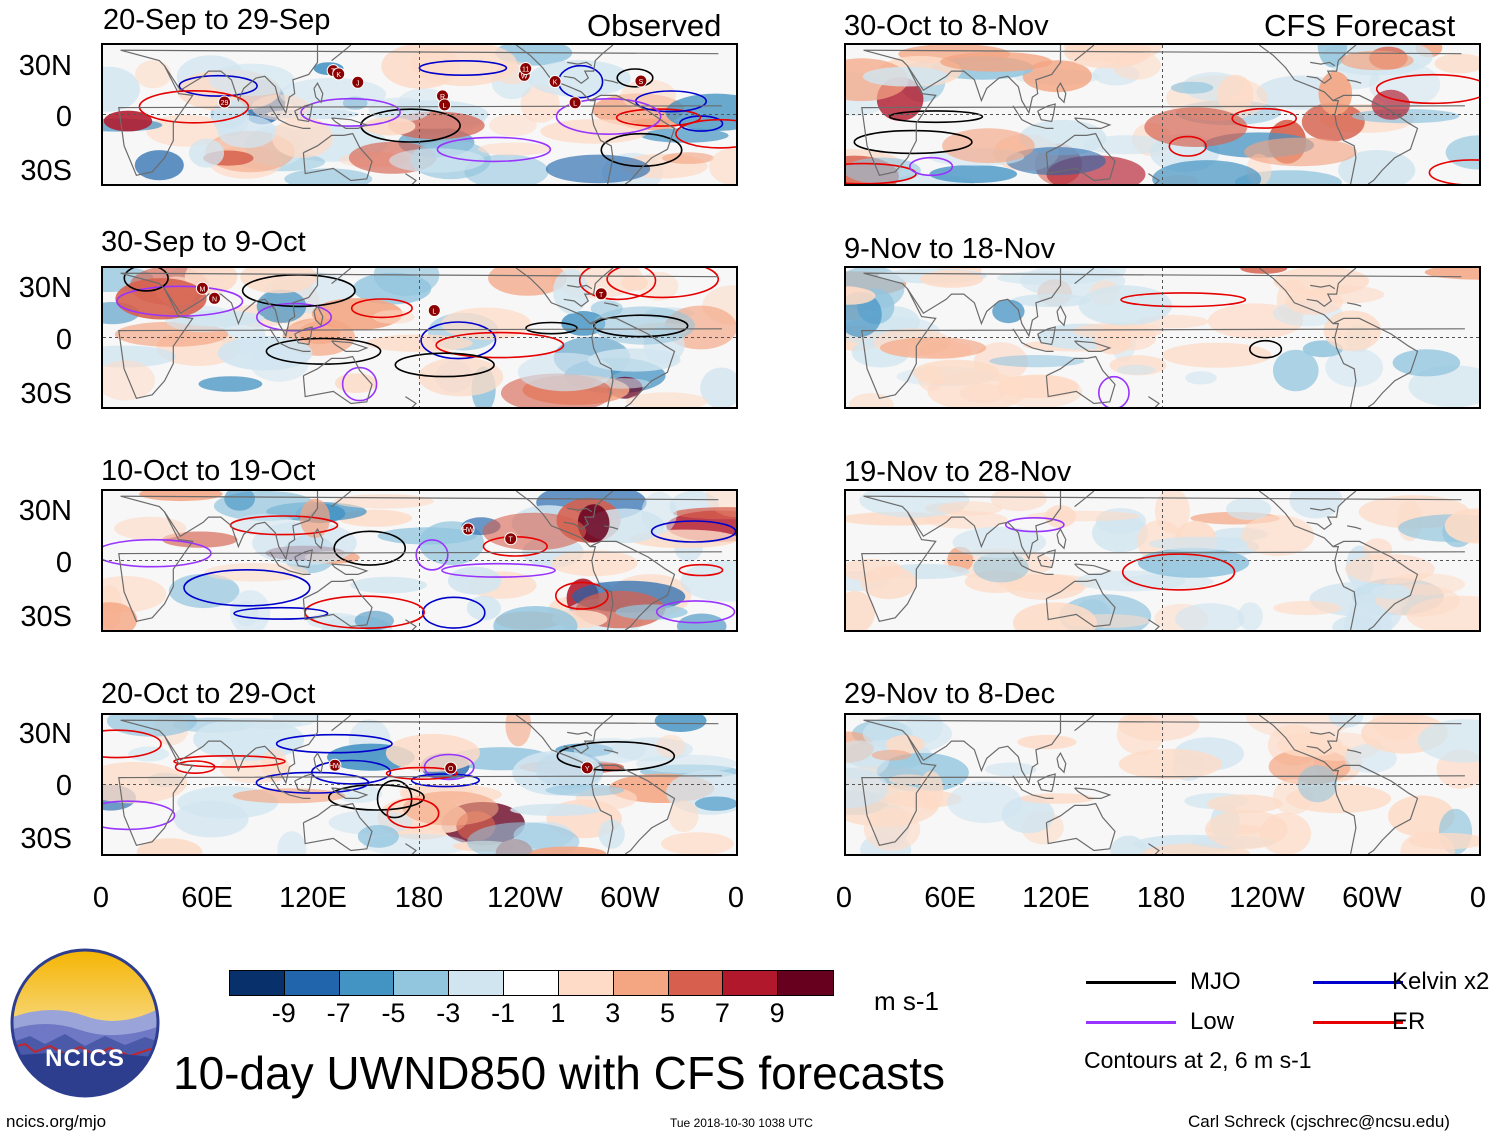 The height and width of the screenshot is (1137, 1510). What do you see at coordinates (613, 1013) in the screenshot?
I see `colorbar-tick-label: 3` at bounding box center [613, 1013].